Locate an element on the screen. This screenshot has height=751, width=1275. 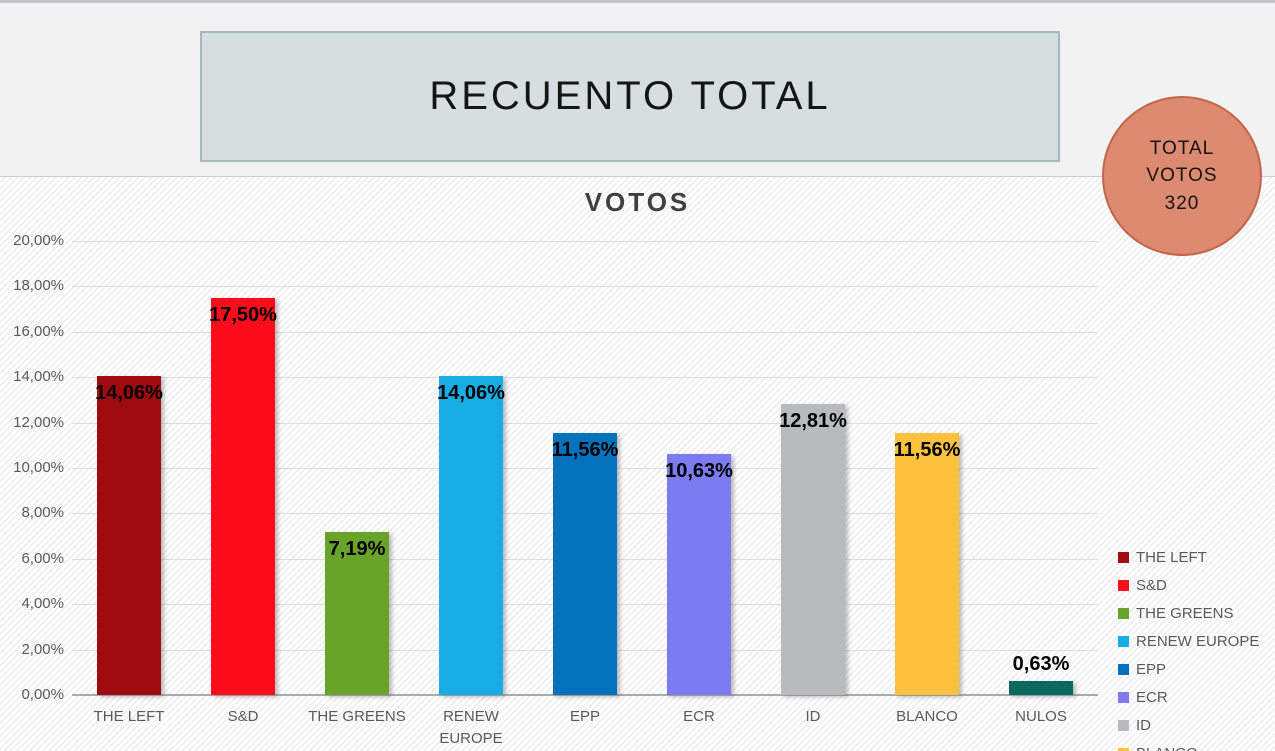
total-votes-badge: TOTAL VOTOS 320 is located at coordinates (1182, 176).